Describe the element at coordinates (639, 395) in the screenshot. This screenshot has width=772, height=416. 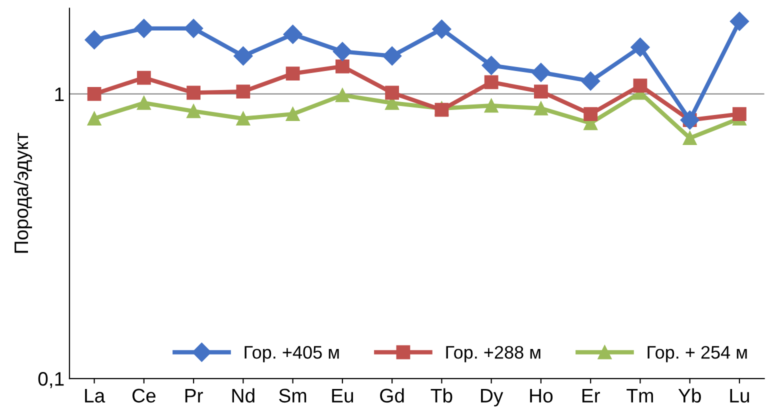
I see `x-tick-label: Tm` at that location.